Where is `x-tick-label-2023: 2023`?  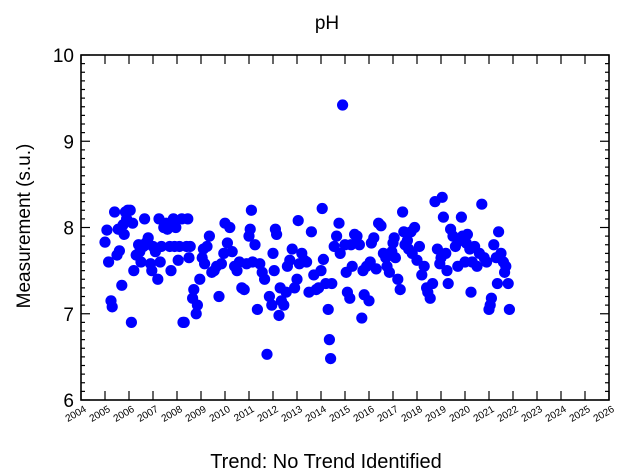 x-tick-label-2023: 2023 is located at coordinates (532, 414).